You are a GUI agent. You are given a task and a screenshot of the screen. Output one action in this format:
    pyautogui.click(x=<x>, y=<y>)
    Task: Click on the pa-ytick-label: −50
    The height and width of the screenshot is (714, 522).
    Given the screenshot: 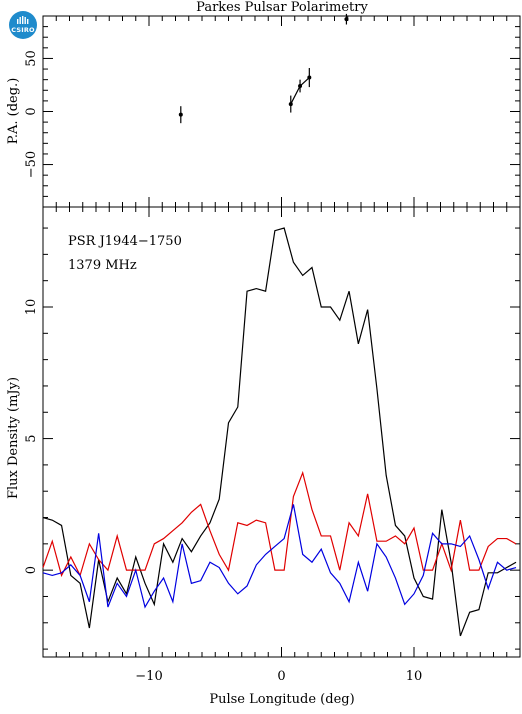 What is the action you would take?
    pyautogui.click(x=31, y=164)
    